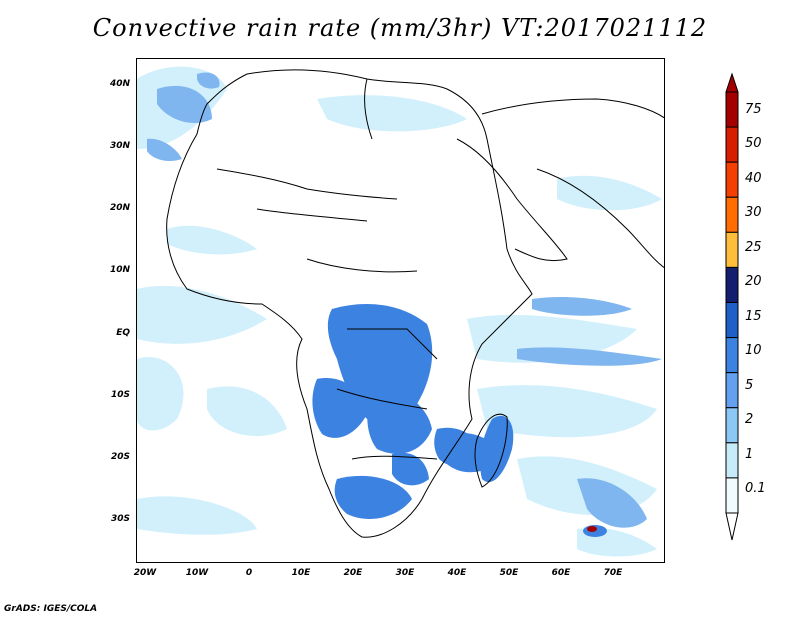 This screenshot has height=618, width=800. I want to click on lat-tick-label: 20S, so click(120, 457).